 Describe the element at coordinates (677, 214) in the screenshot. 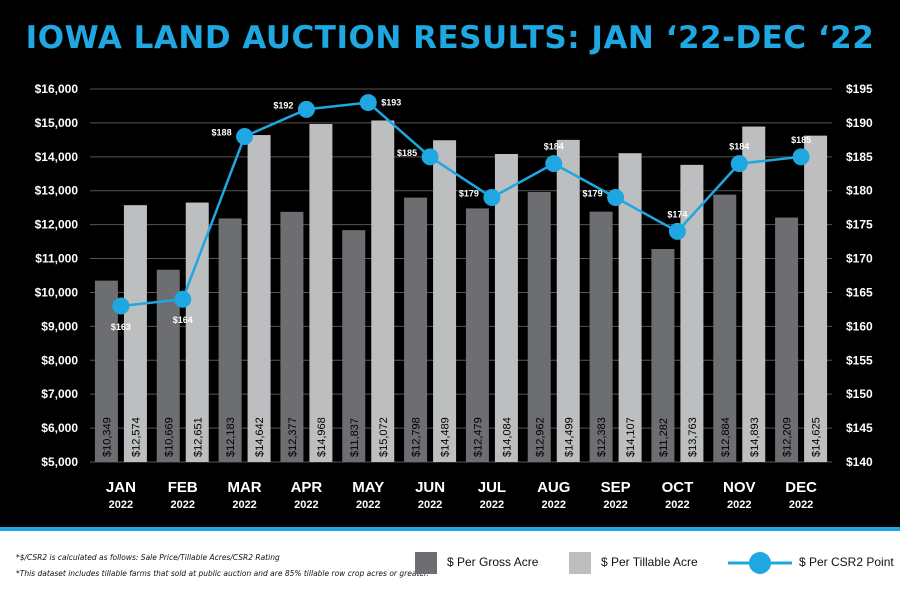

I see `csr2-point-label: $174` at that location.